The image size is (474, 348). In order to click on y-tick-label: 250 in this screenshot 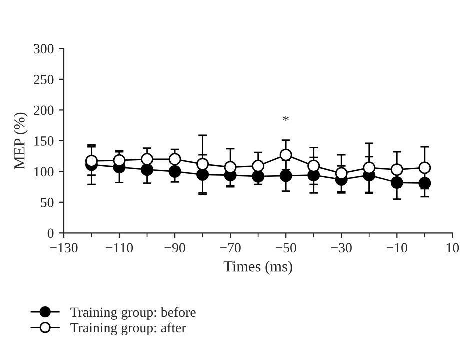, I will do `click(44, 79)`.